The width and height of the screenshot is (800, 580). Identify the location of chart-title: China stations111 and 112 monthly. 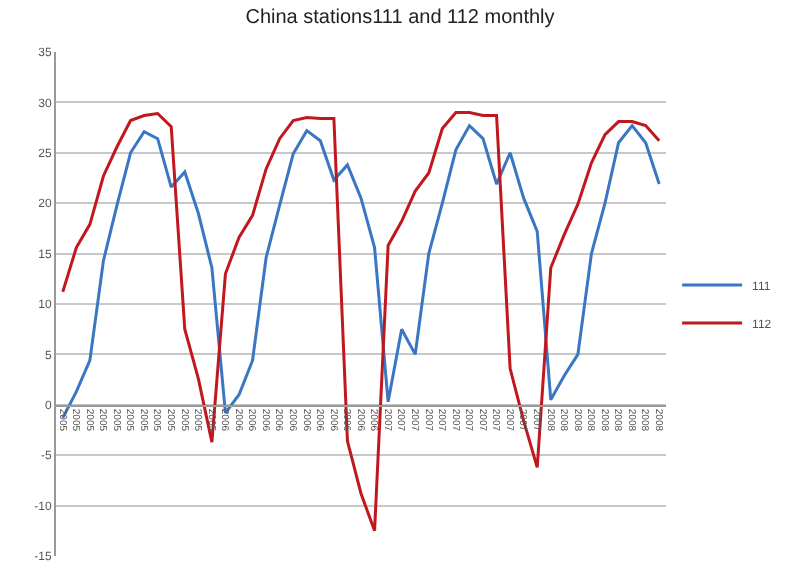
(400, 17).